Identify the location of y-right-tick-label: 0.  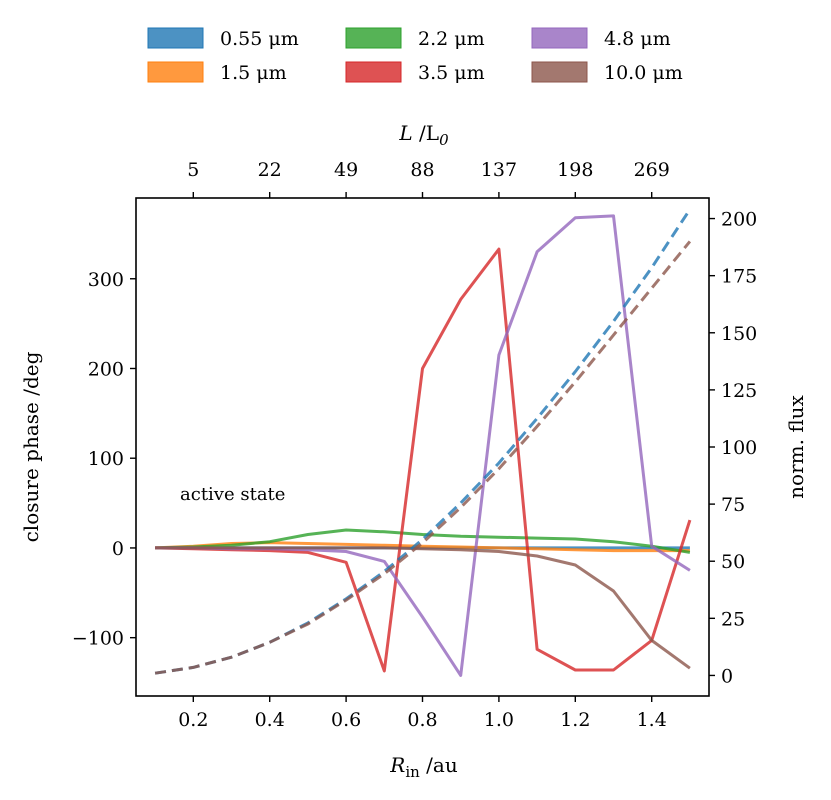
(727, 676).